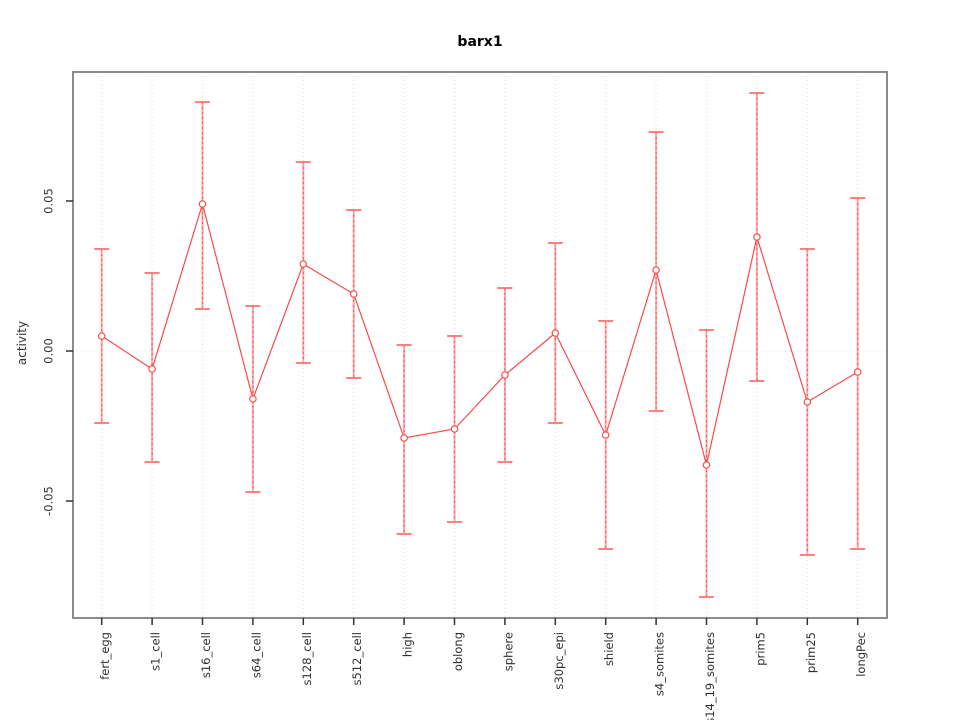  What do you see at coordinates (508, 651) in the screenshot?
I see `x-tick-label: sphere` at bounding box center [508, 651].